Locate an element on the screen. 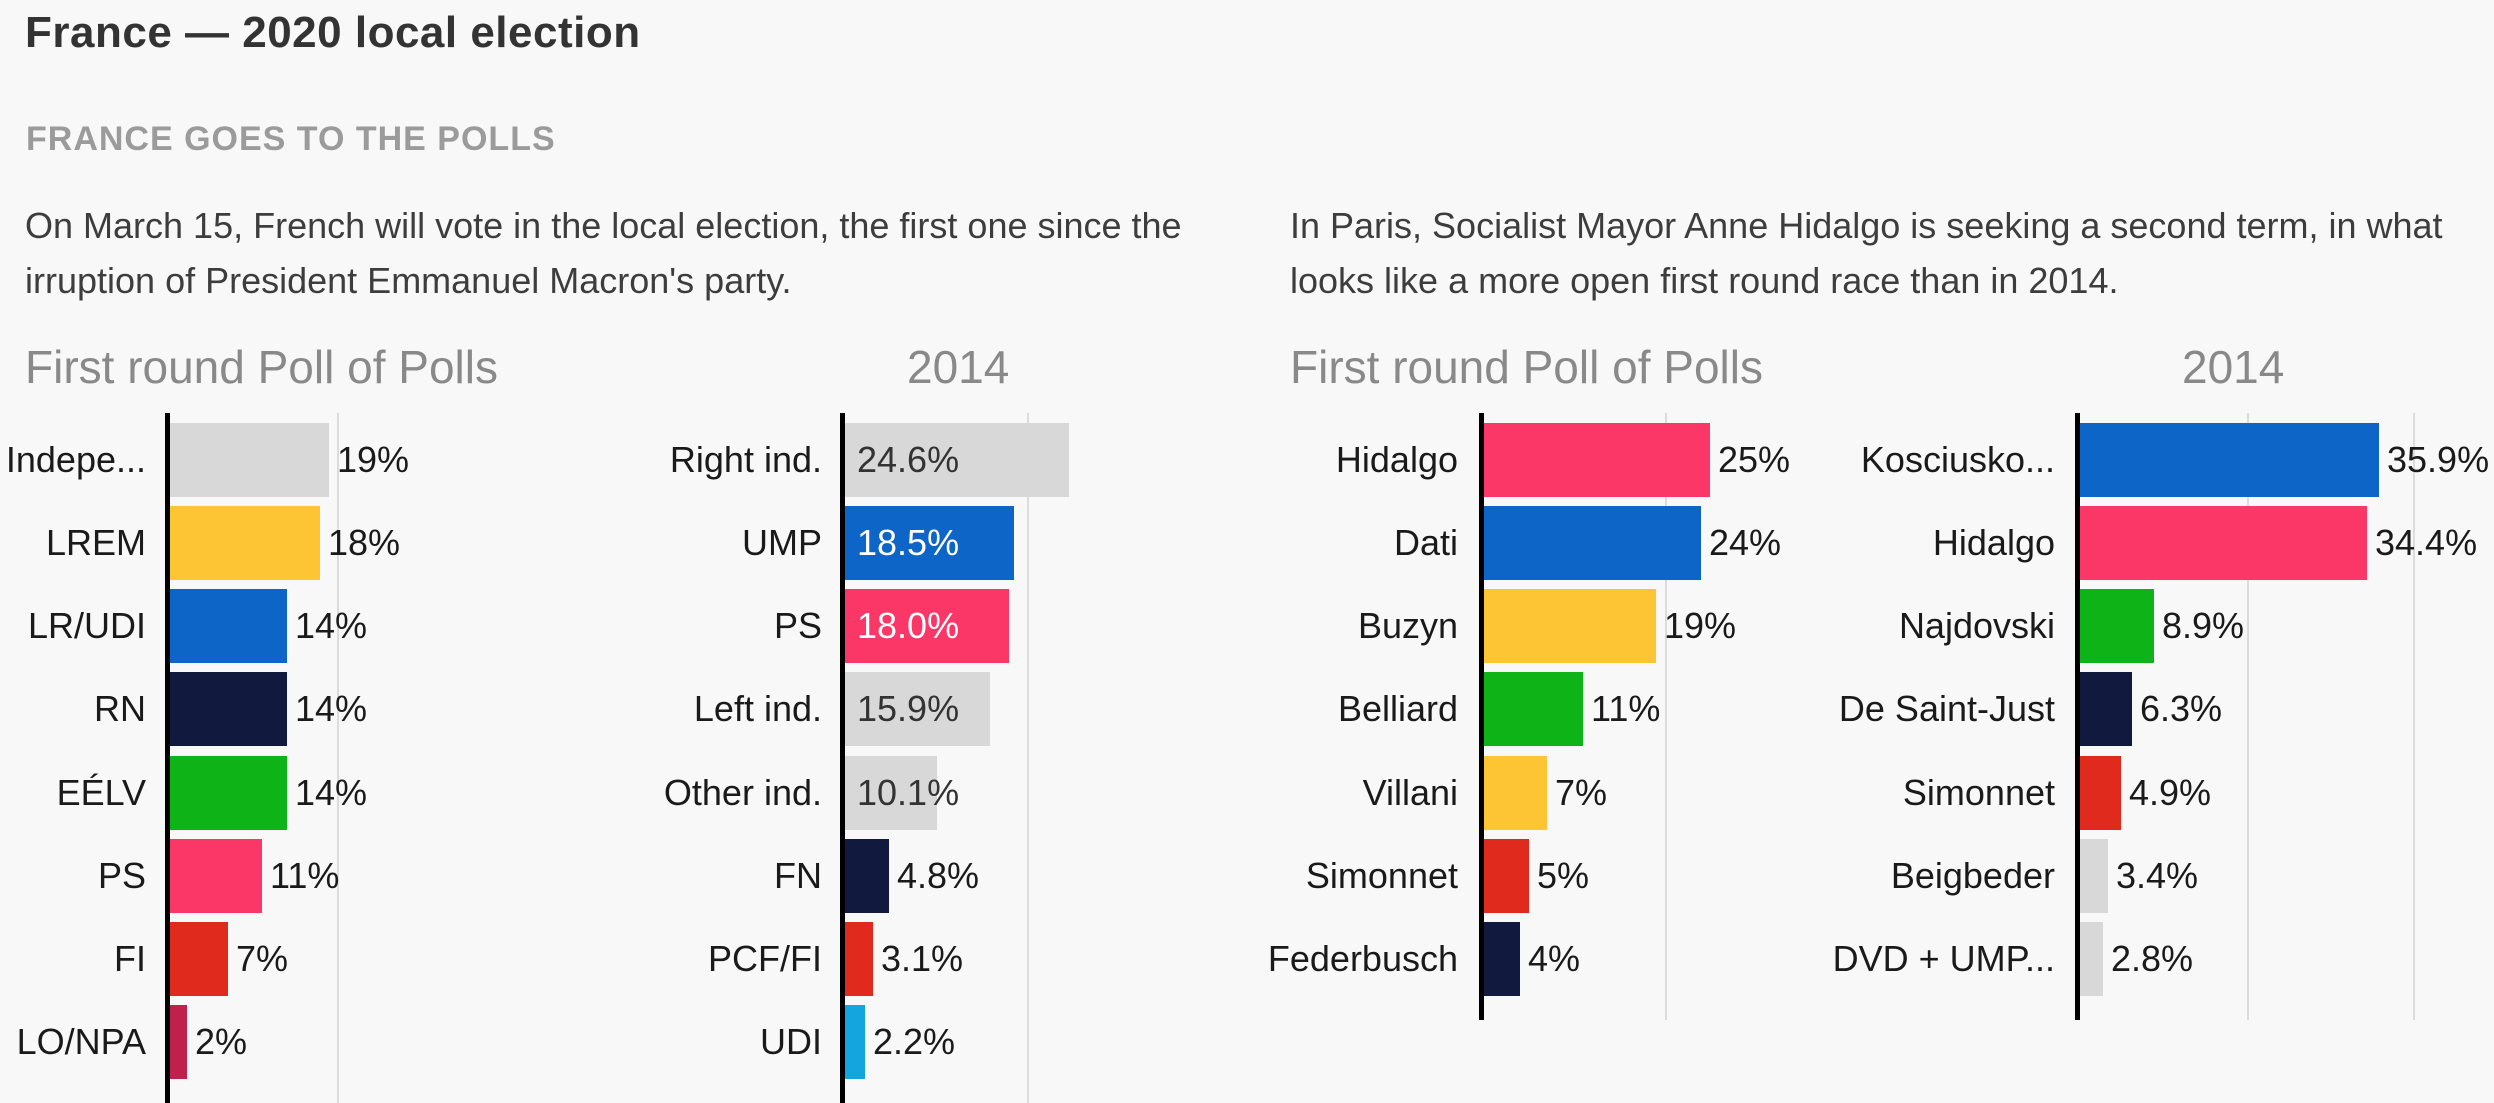 Image resolution: width=2494 pixels, height=1103 pixels. chart-title-national-poll-of-polls: First round Poll of Polls is located at coordinates (261, 367).